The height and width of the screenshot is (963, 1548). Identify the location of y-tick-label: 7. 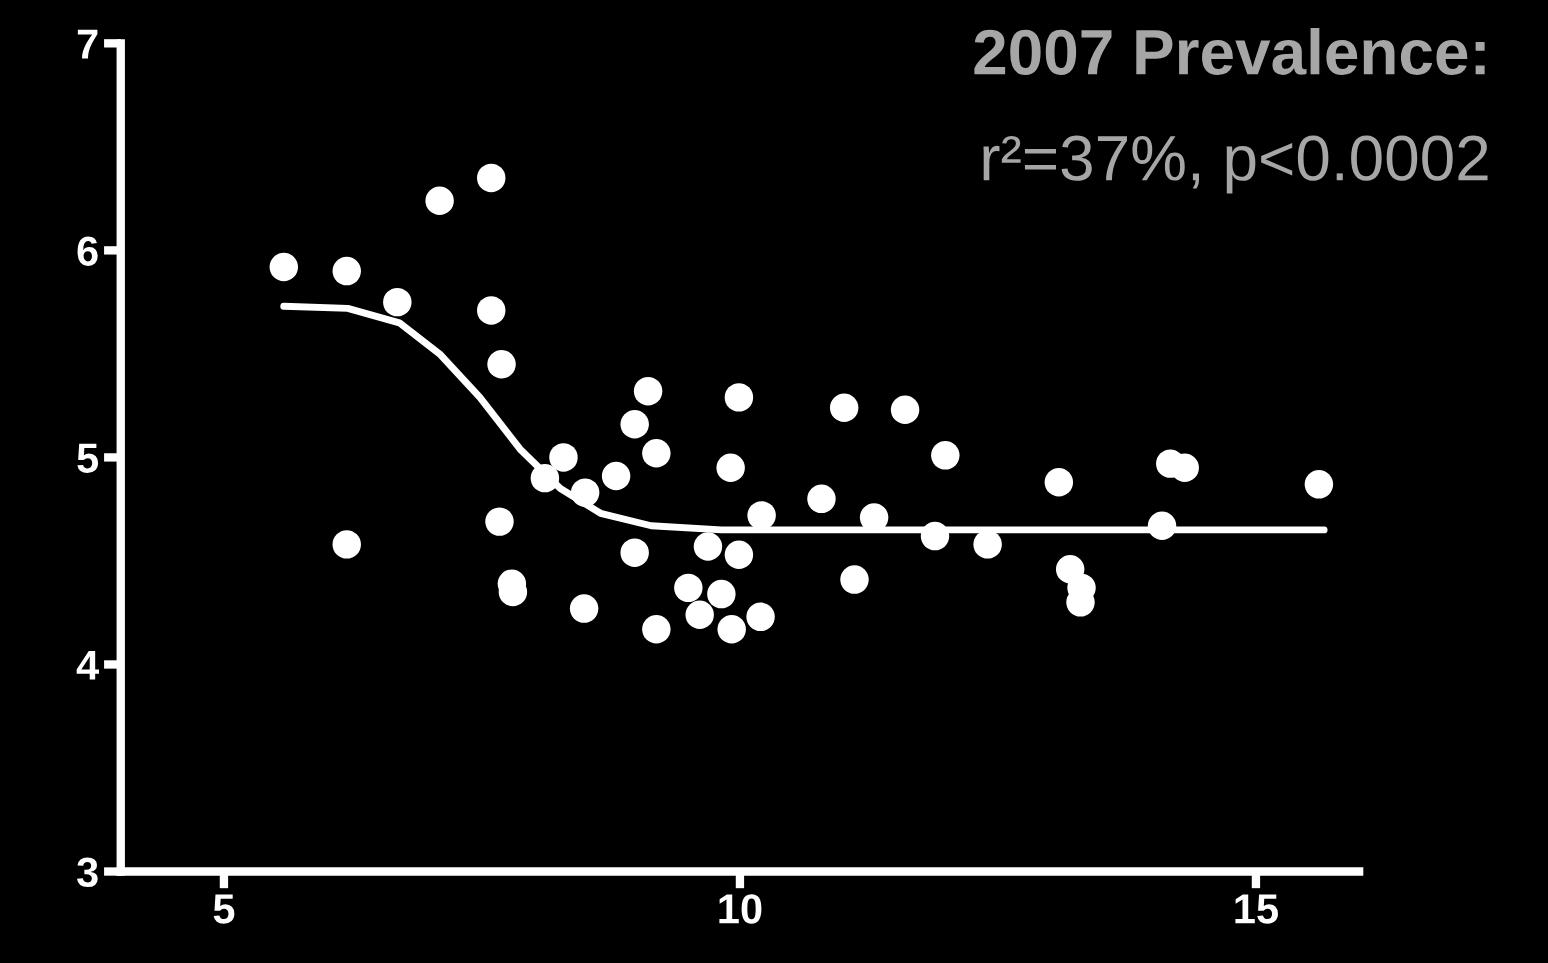
(87, 44).